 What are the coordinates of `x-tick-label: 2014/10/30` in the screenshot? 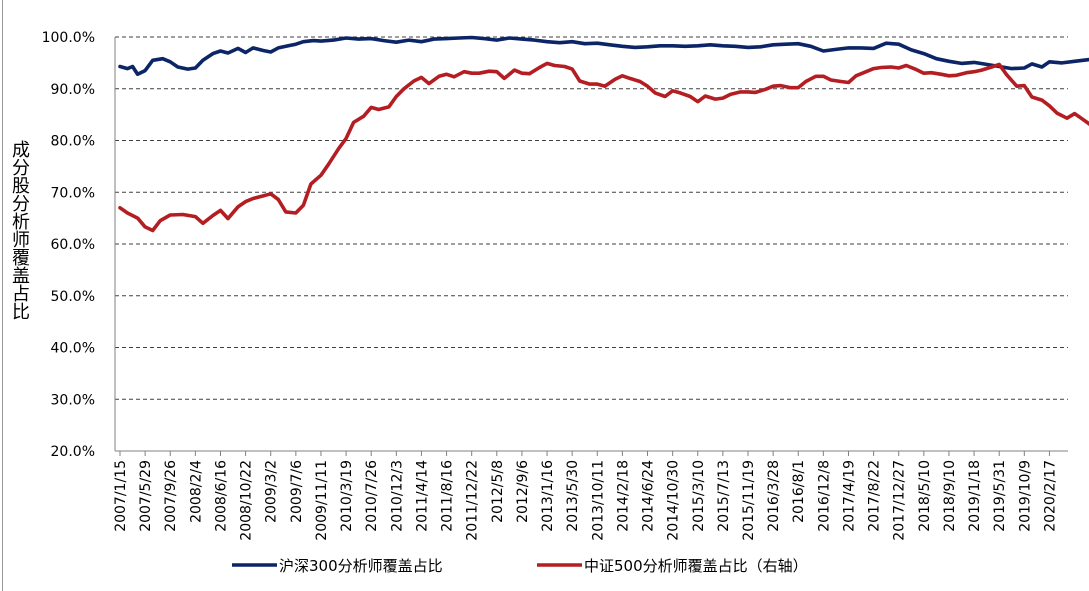 It's located at (674, 500).